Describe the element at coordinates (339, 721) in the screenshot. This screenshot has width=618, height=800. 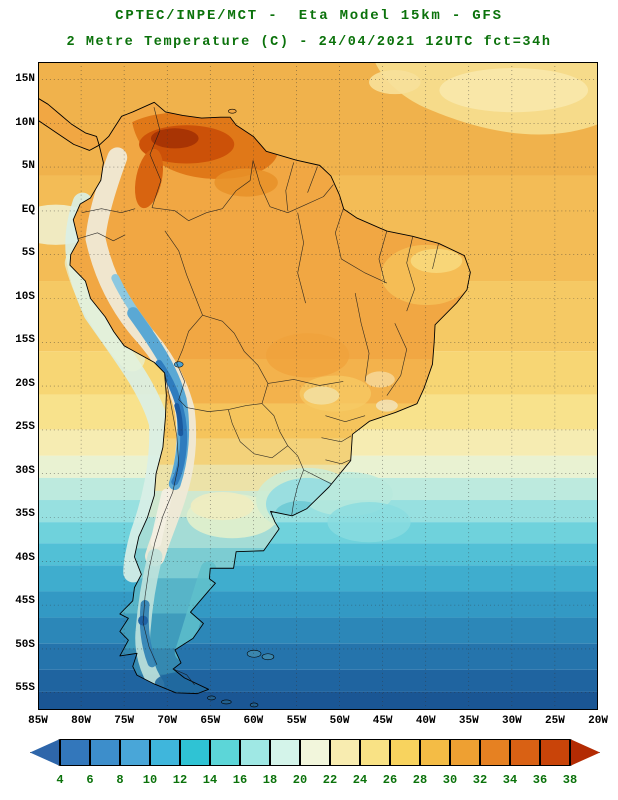
I see `lon-label: 50W` at that location.